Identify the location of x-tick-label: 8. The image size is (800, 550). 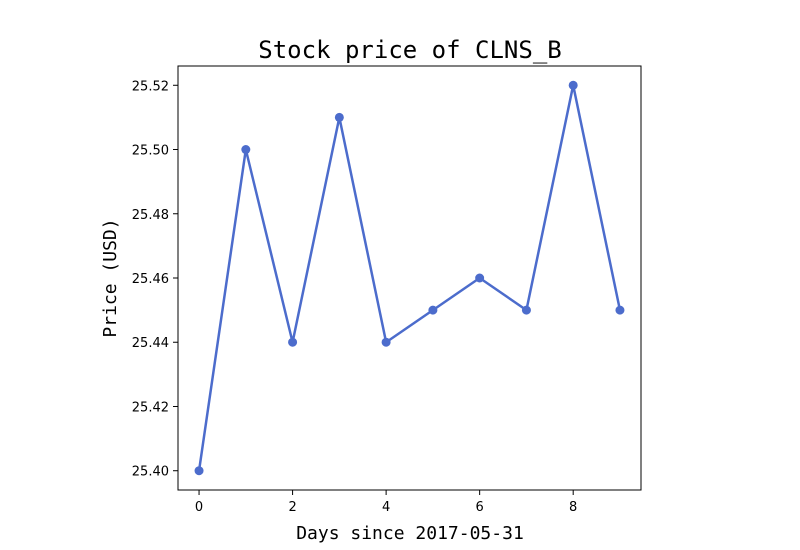
(573, 507).